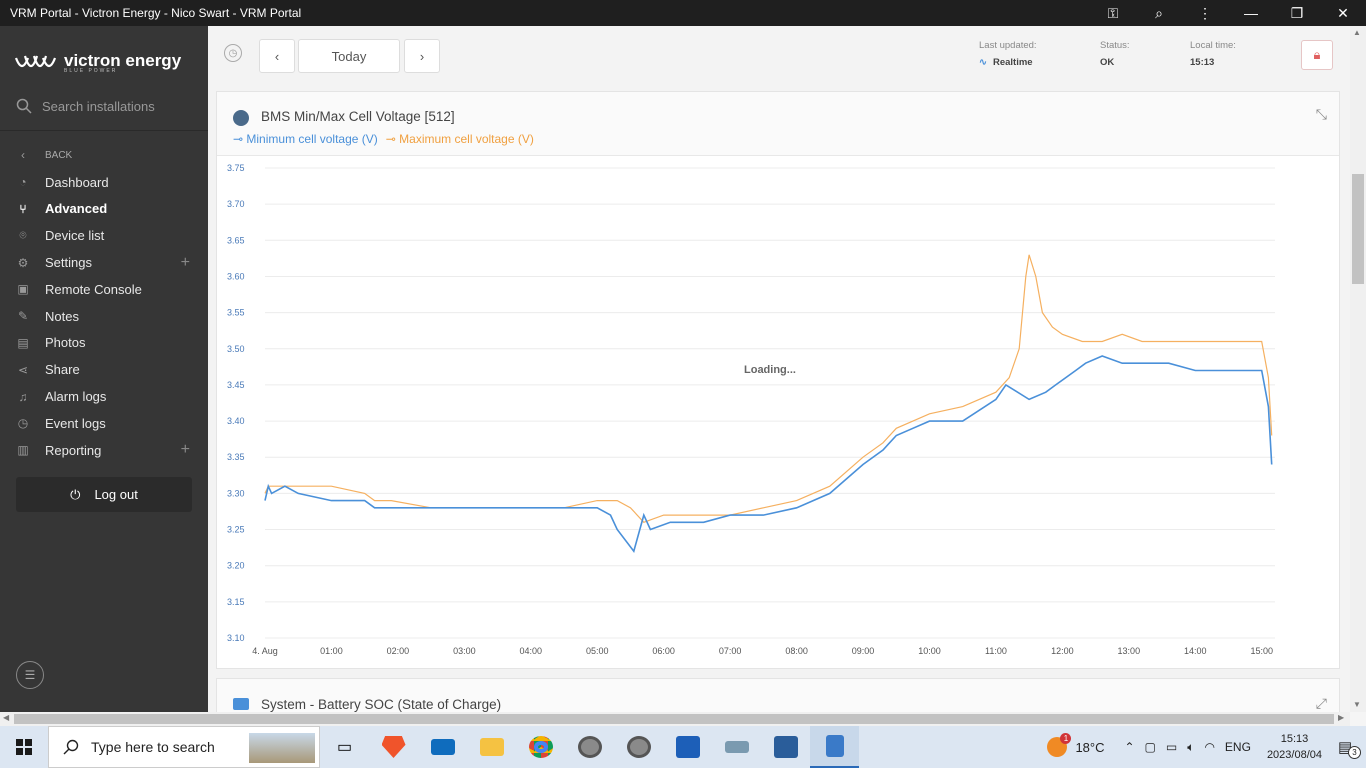  I want to click on collapse-icon: ⤡, so click(1321, 114).